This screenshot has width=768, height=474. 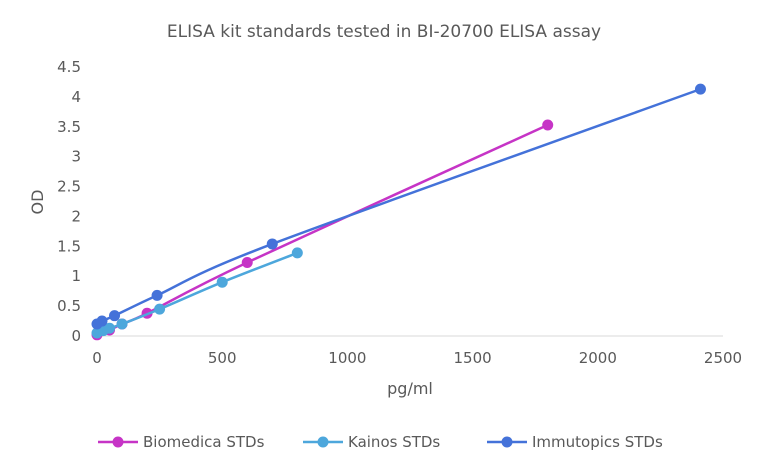 What do you see at coordinates (723, 358) in the screenshot?
I see `x-tick-label: 2500` at bounding box center [723, 358].